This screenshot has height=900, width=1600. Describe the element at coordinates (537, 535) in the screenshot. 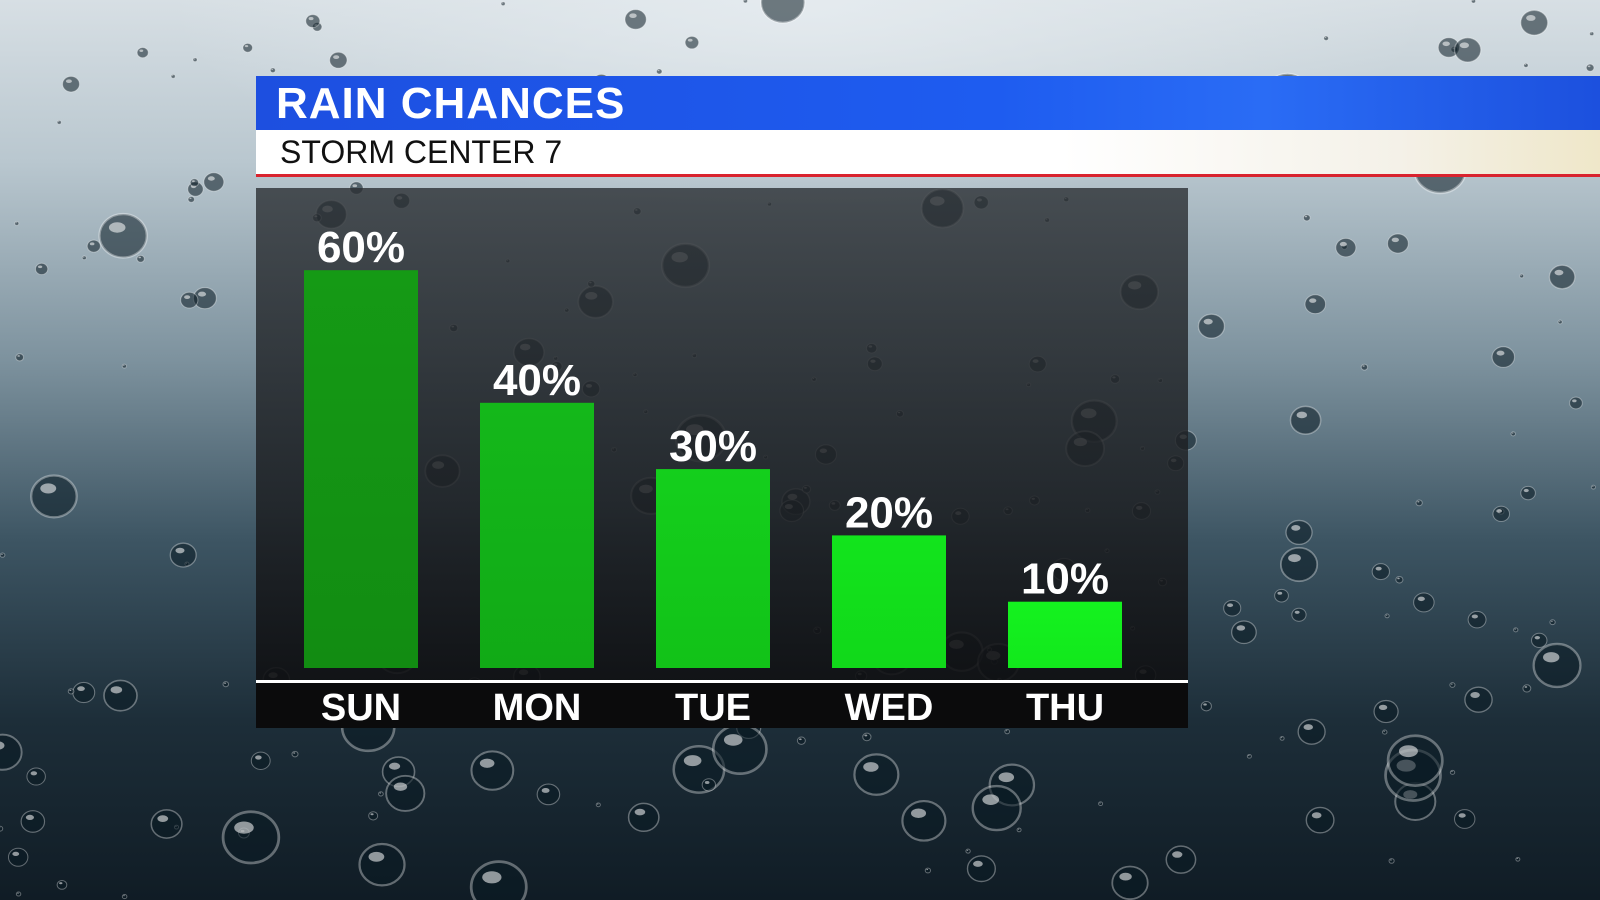

I see `bar-mon` at that location.